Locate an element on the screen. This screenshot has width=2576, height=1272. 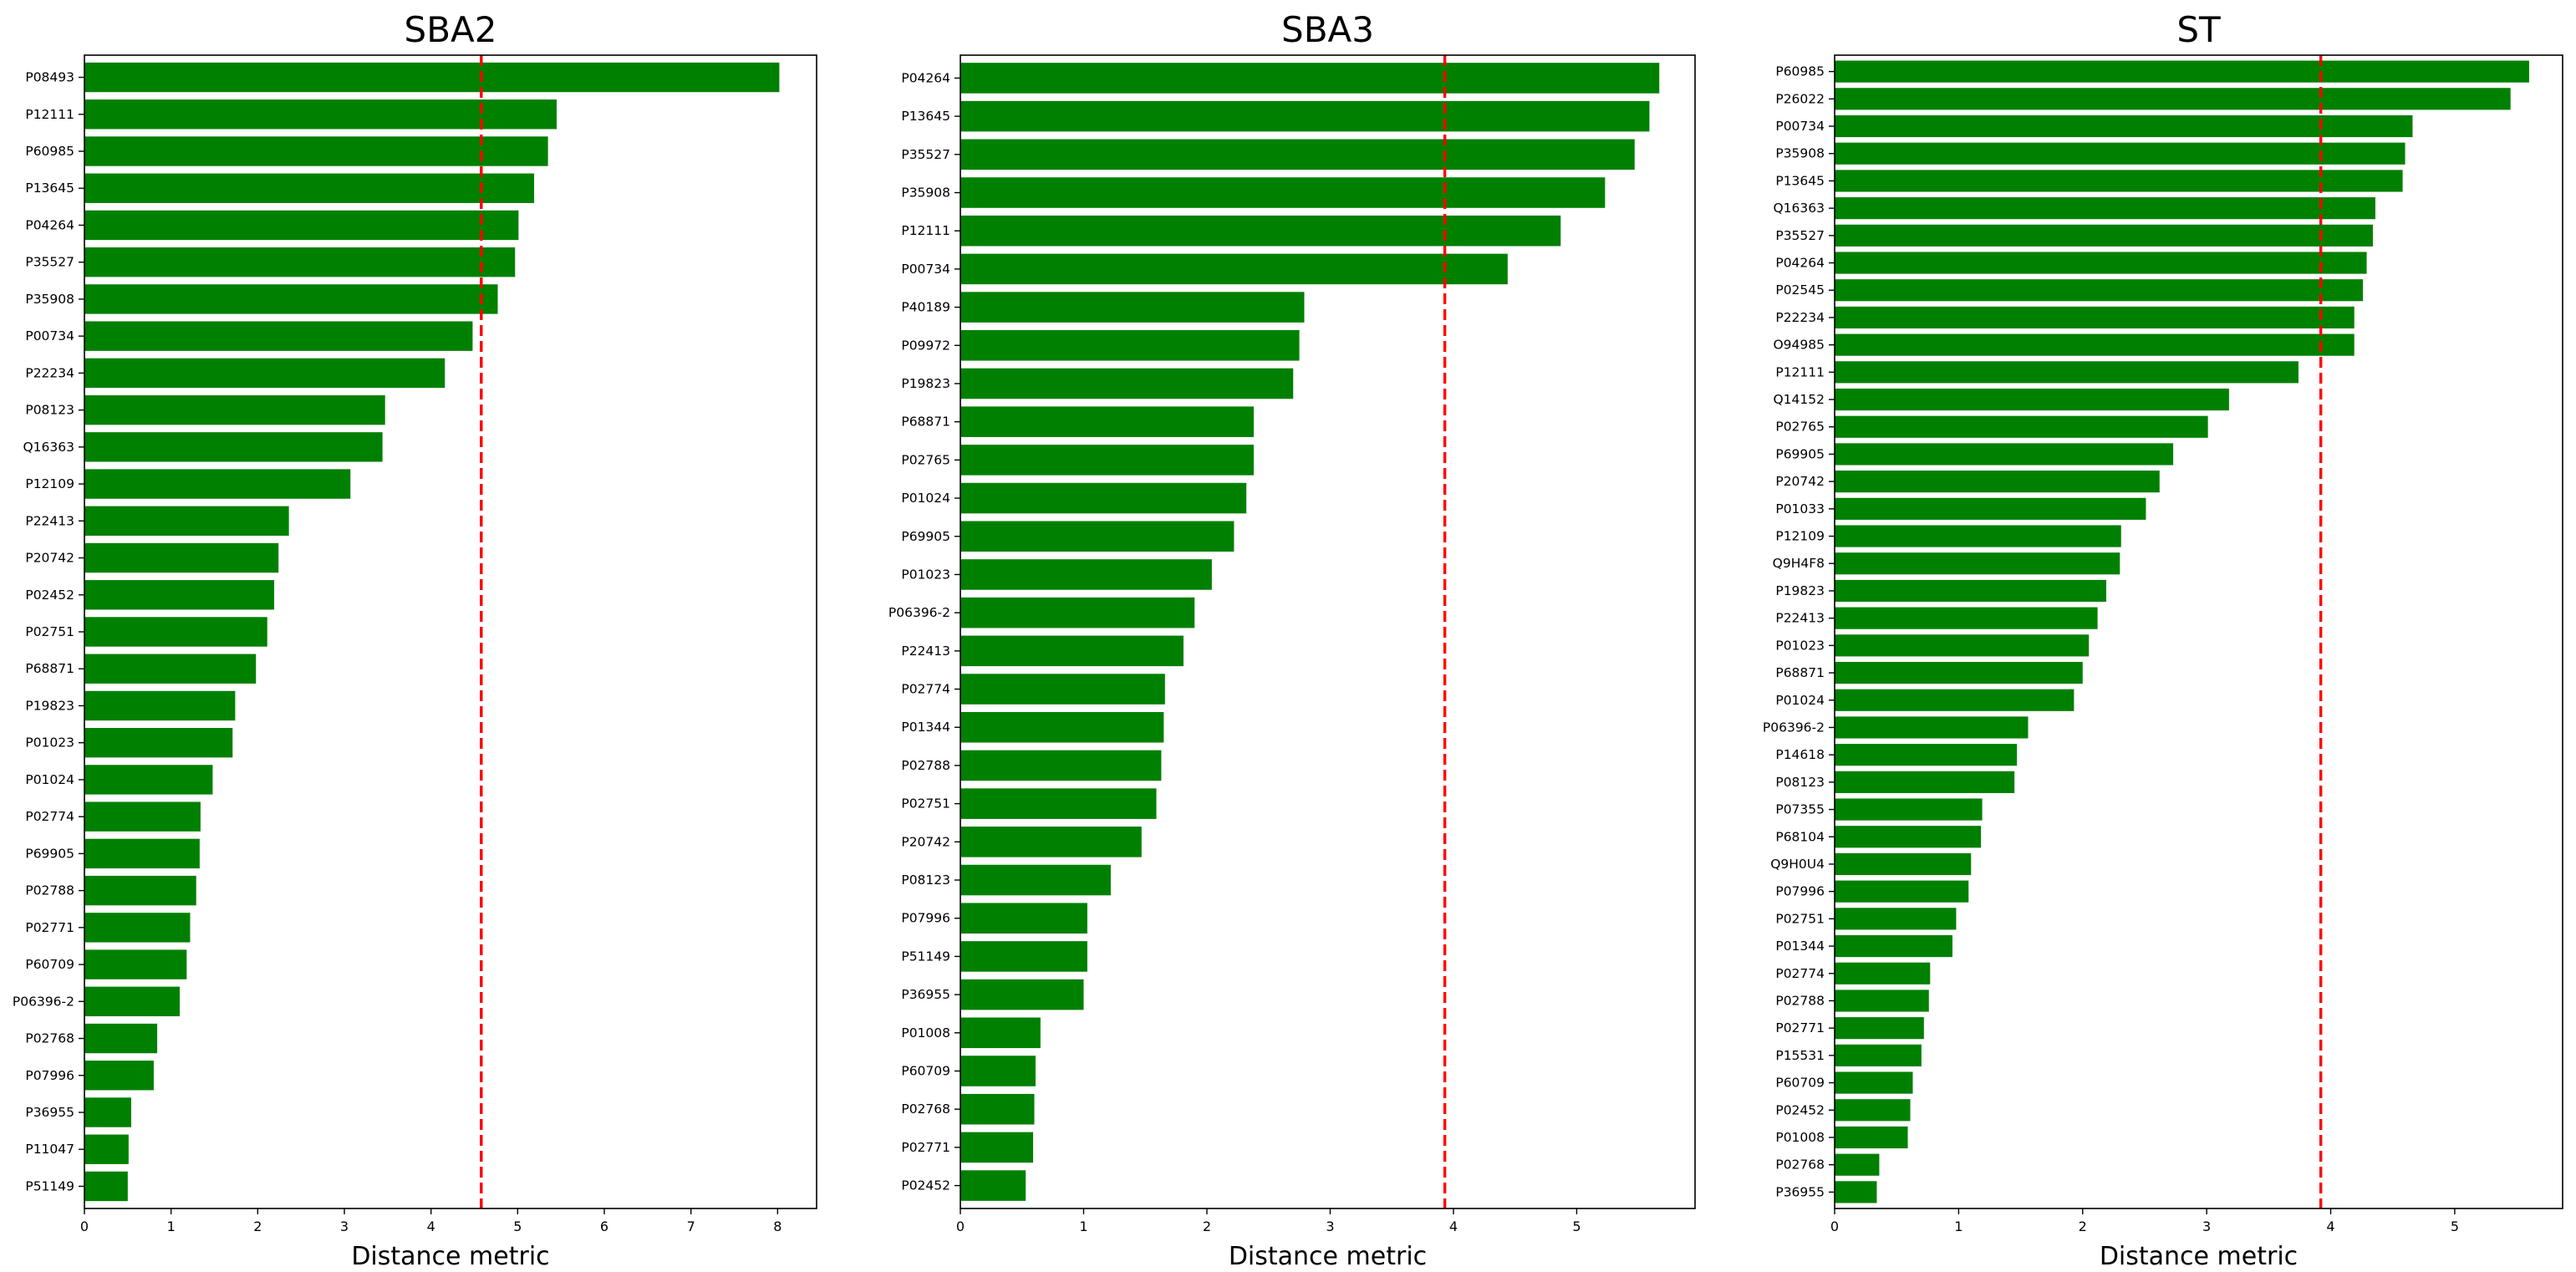
bar-p20742 is located at coordinates (1997, 482).